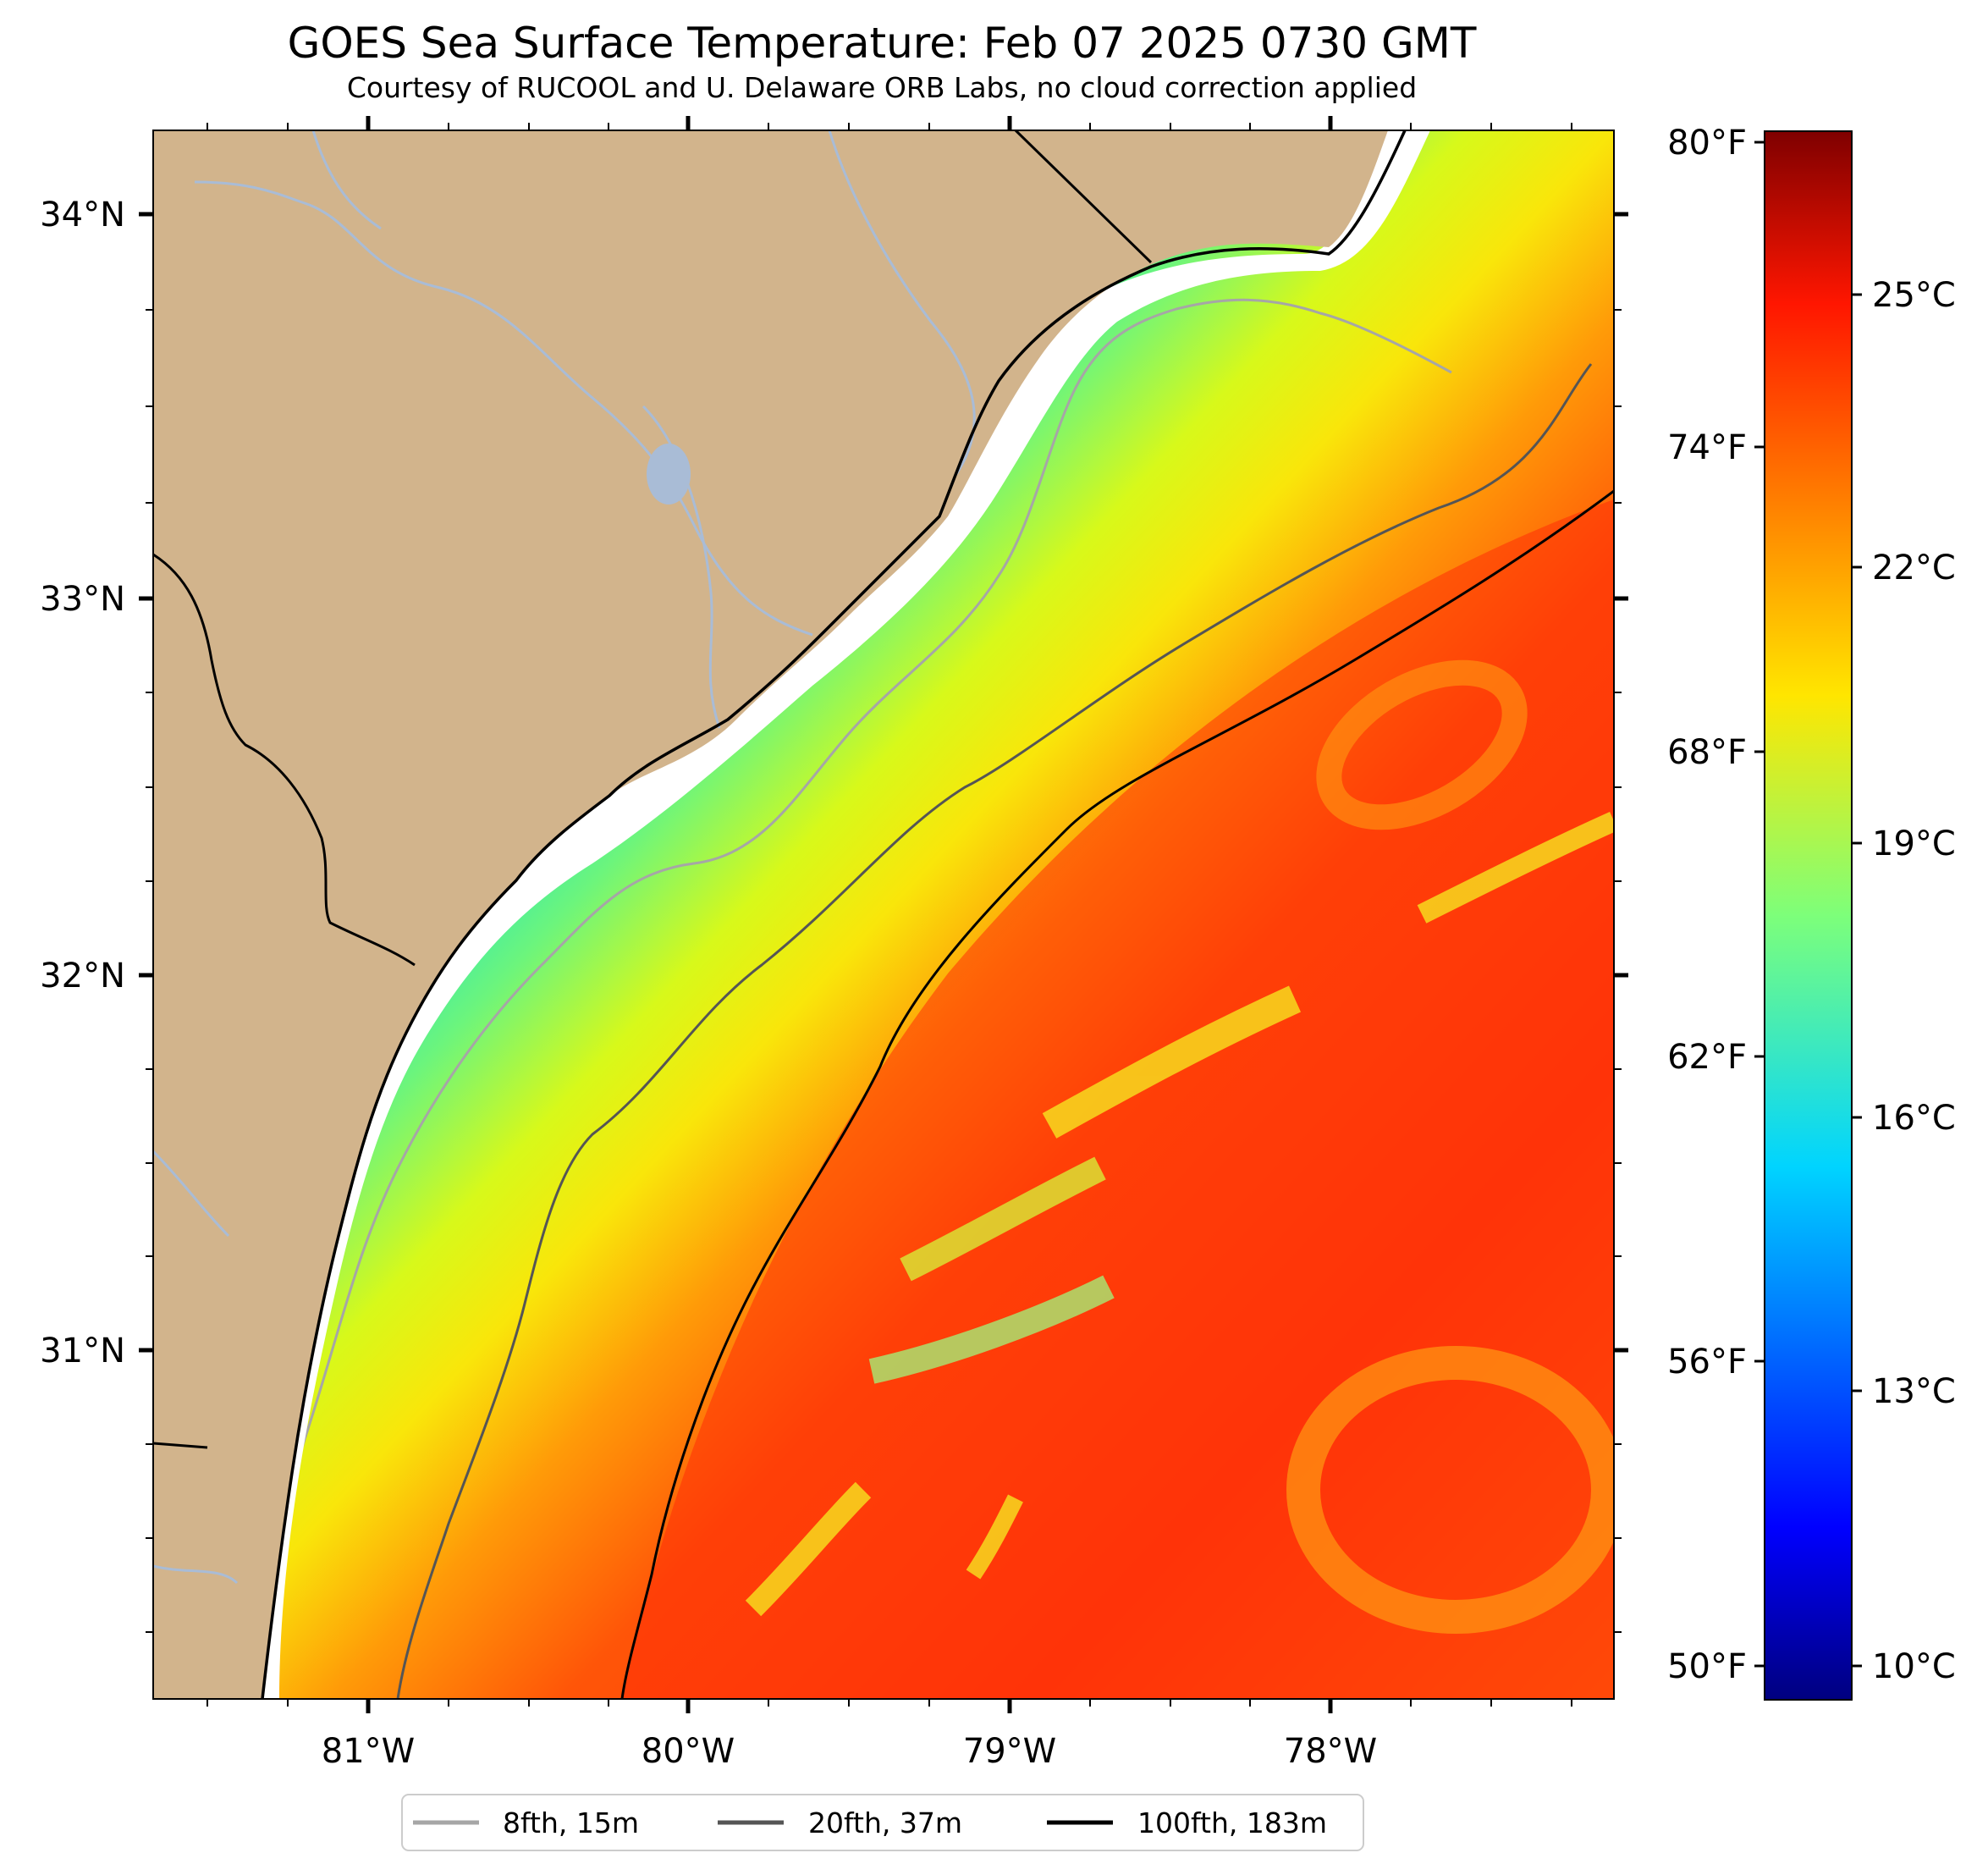  Describe the element at coordinates (1707, 447) in the screenshot. I see `cbar-label-74f: 74°F` at that location.